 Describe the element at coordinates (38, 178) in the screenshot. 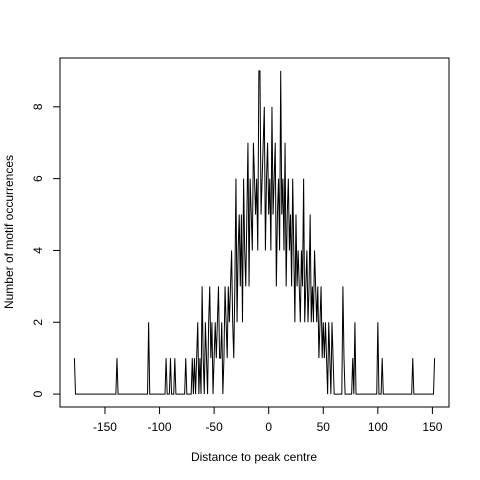

I see `y-tick-label: 6` at that location.